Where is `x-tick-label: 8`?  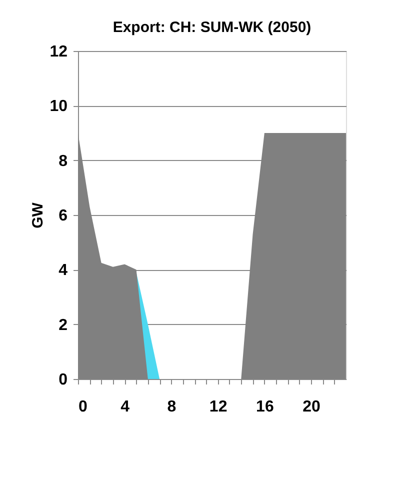 x-tick-label: 8 is located at coordinates (171, 407).